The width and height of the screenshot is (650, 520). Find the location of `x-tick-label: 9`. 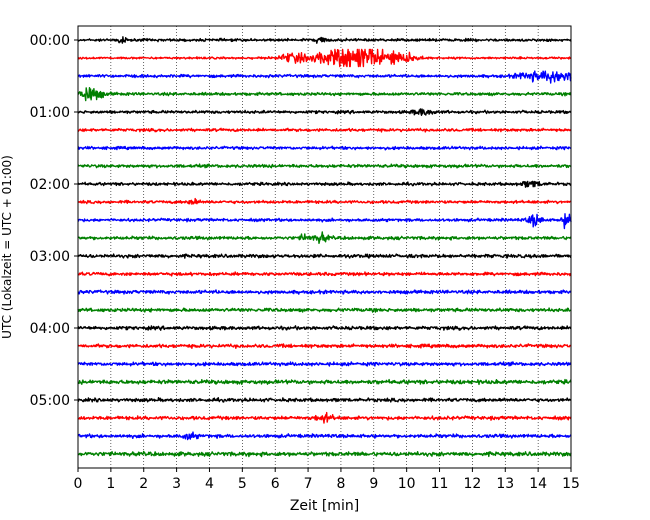

x-tick-label: 9 is located at coordinates (373, 484).